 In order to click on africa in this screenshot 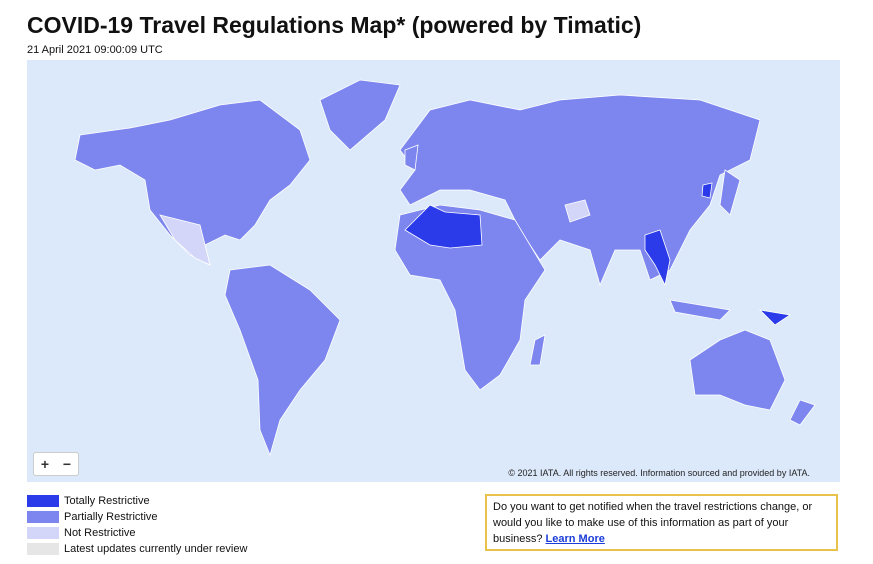, I will do `click(470, 297)`.